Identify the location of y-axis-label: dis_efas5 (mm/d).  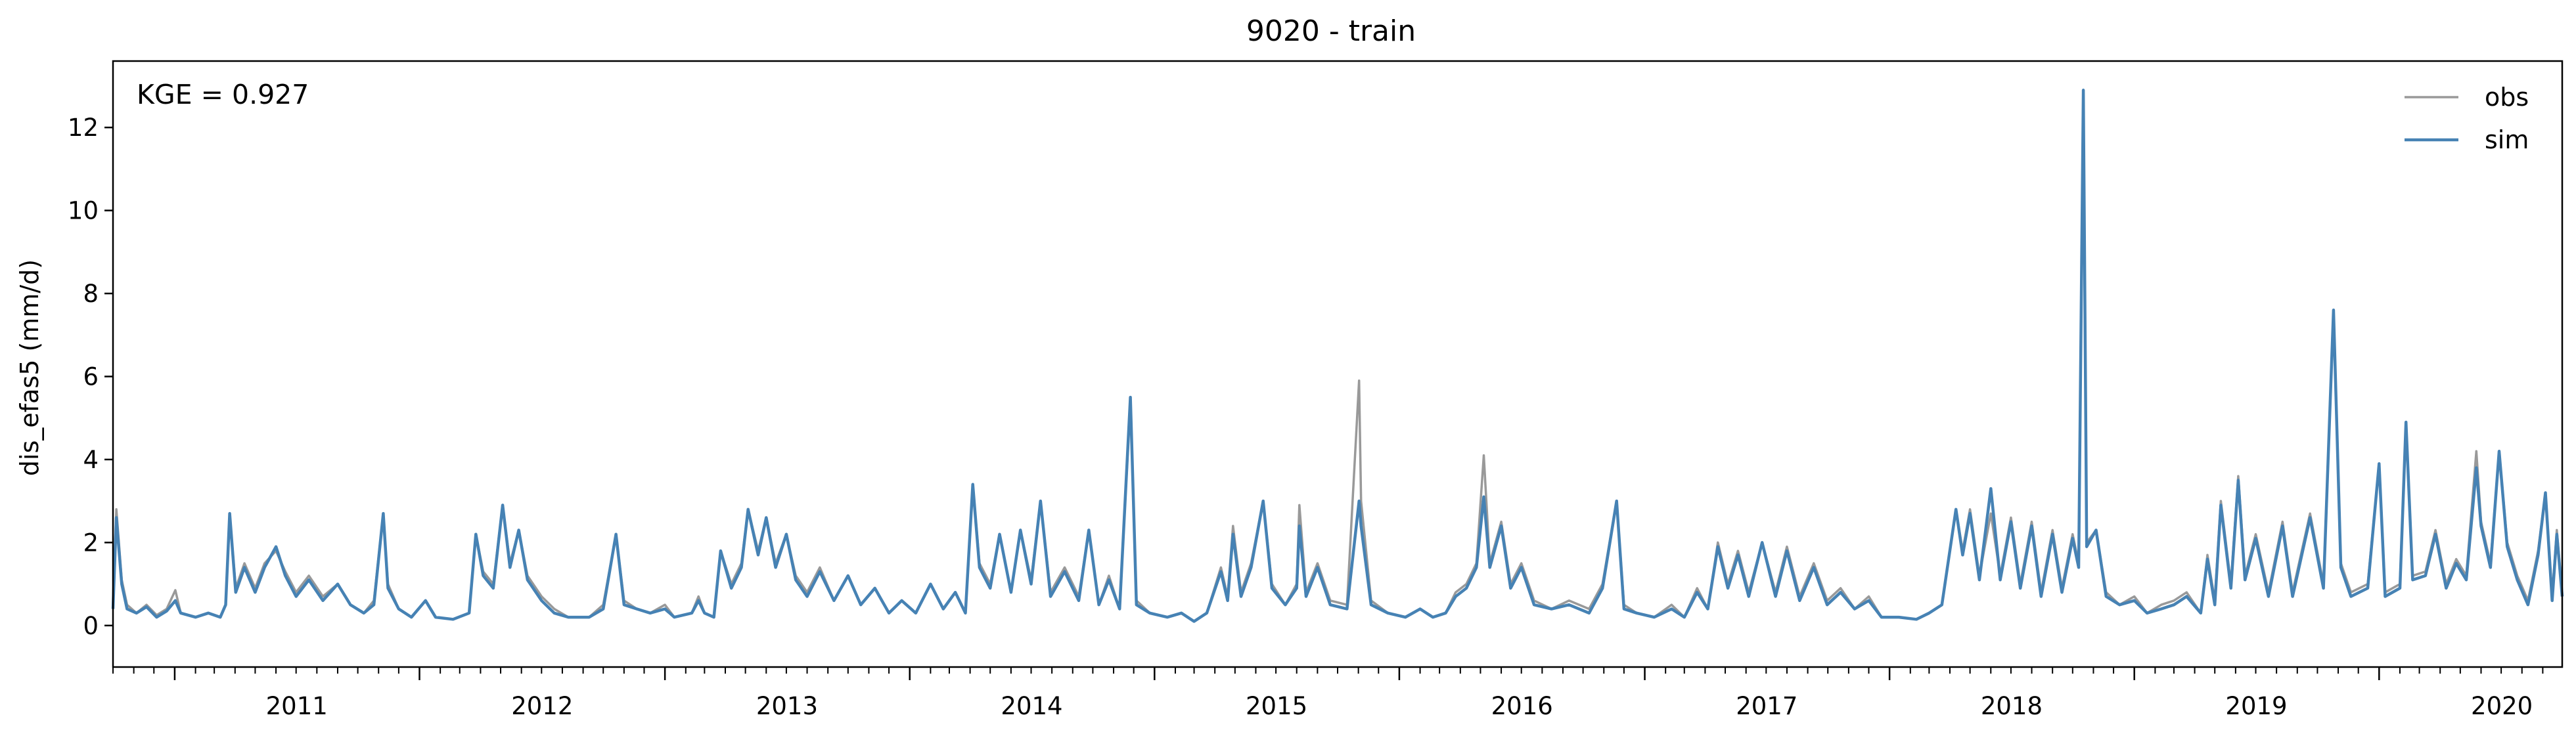
(29, 367).